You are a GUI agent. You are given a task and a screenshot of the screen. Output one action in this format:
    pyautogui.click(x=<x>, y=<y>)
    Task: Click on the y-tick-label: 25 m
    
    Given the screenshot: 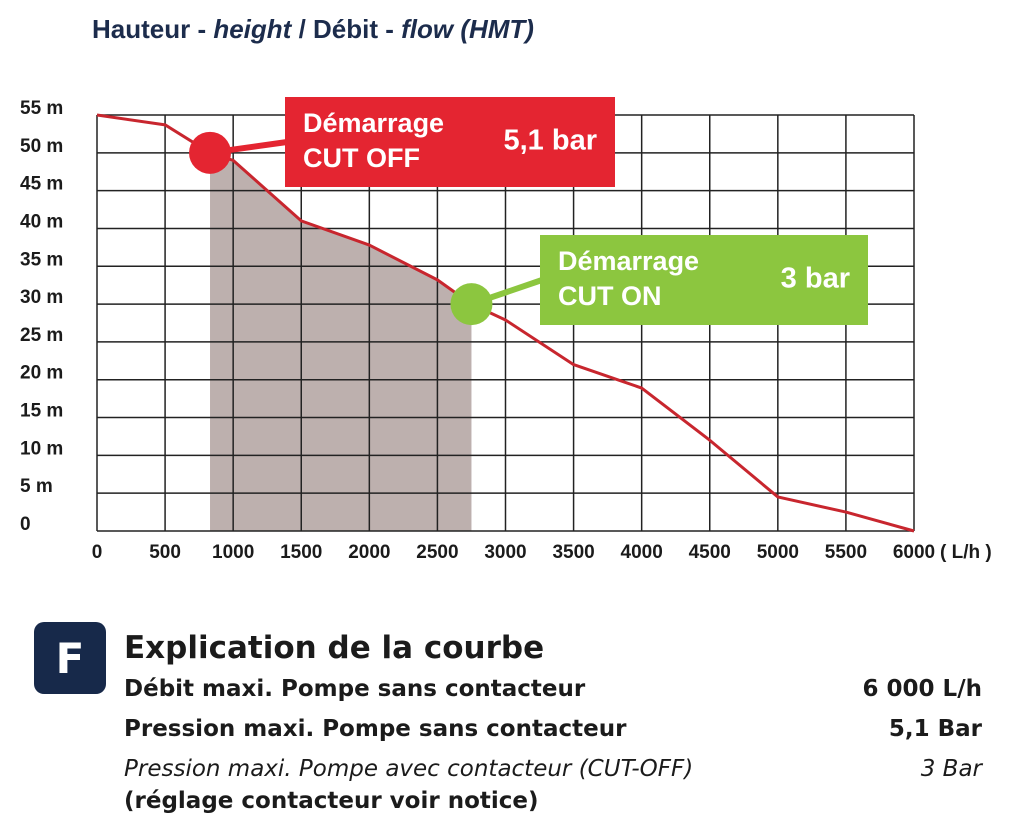 What is the action you would take?
    pyautogui.click(x=41, y=335)
    